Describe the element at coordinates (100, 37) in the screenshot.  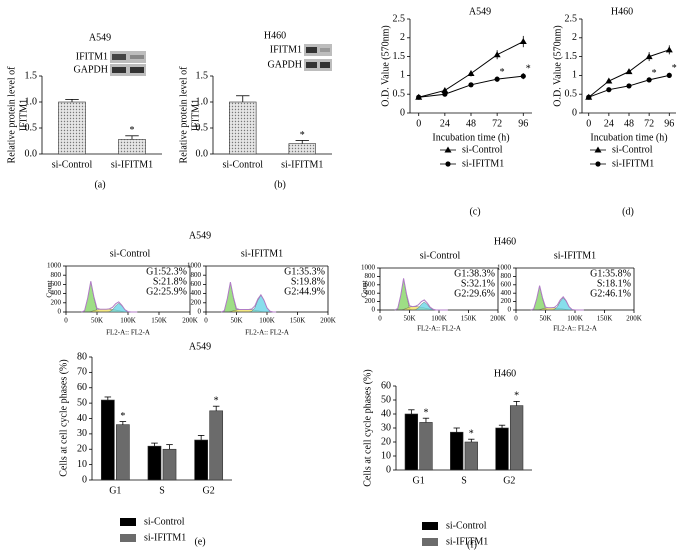
I see `chart-title: A549` at that location.